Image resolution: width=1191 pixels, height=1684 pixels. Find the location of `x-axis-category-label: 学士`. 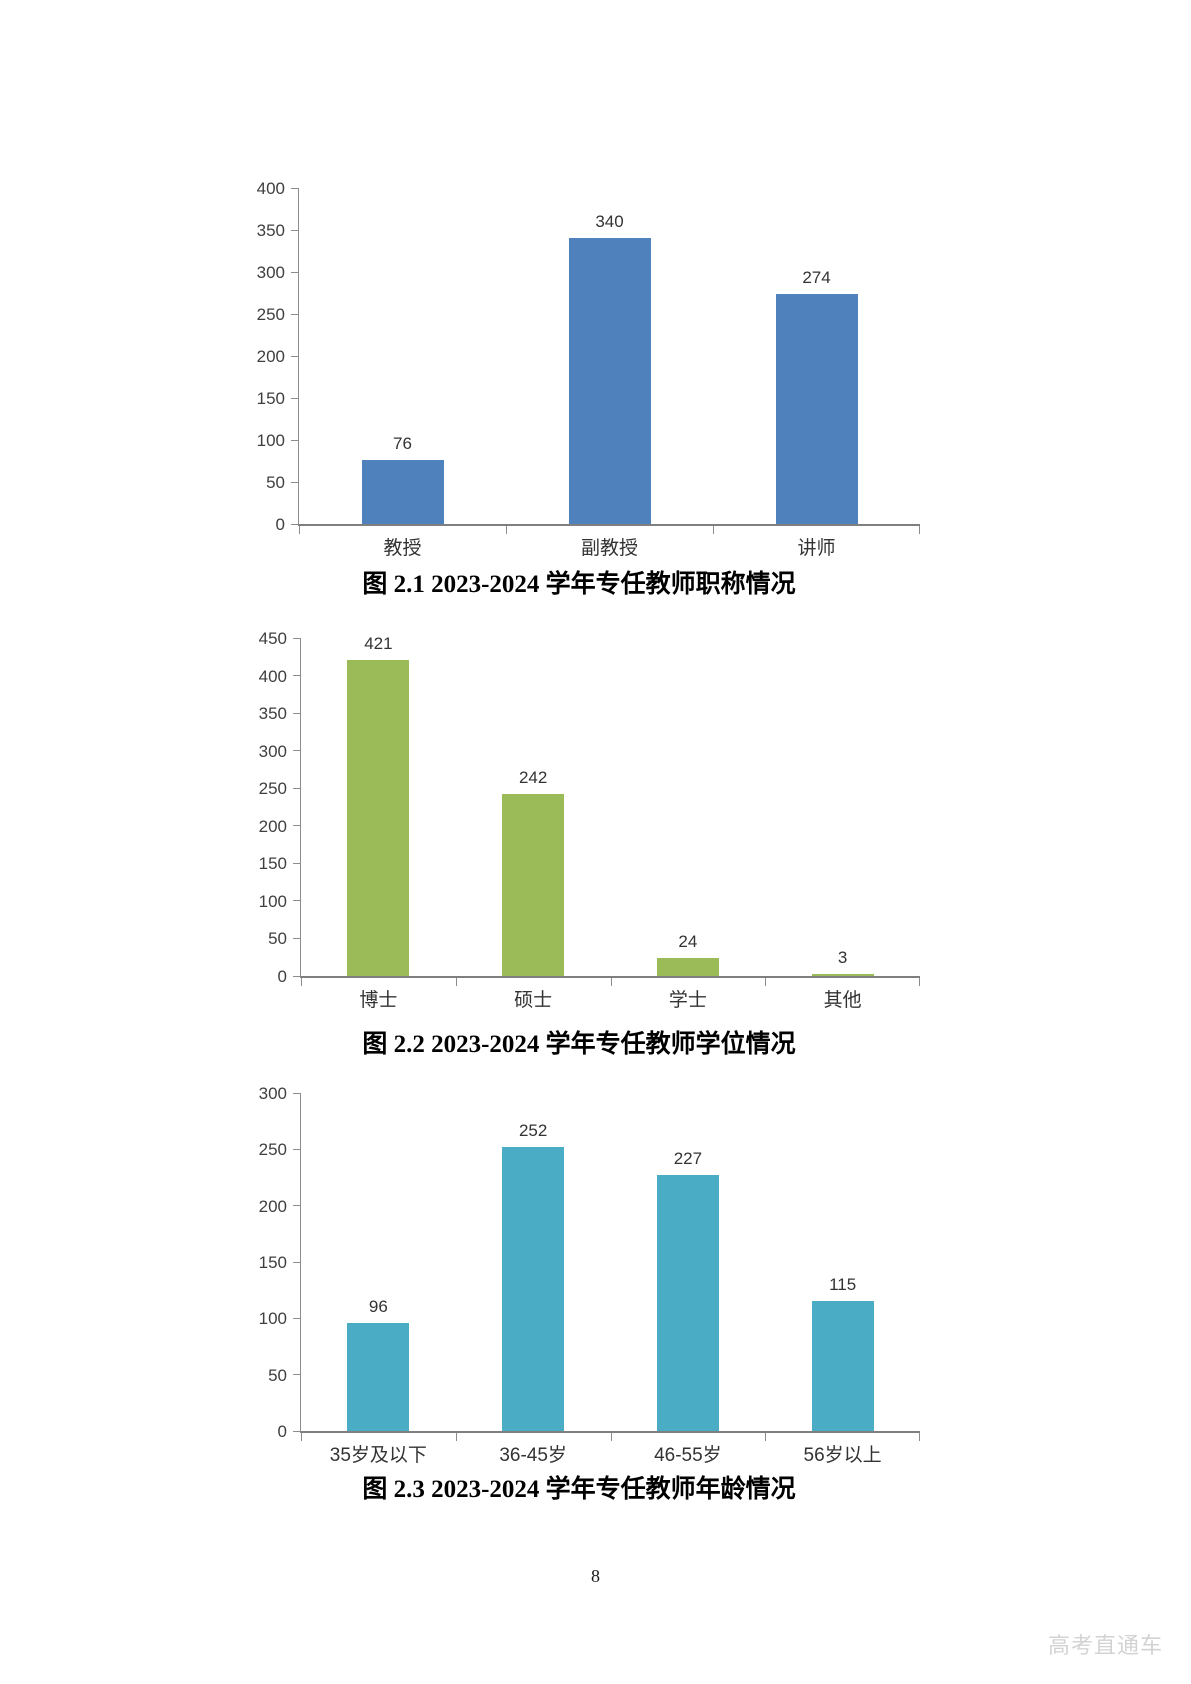

x-axis-category-label: 学士 is located at coordinates (687, 1000).